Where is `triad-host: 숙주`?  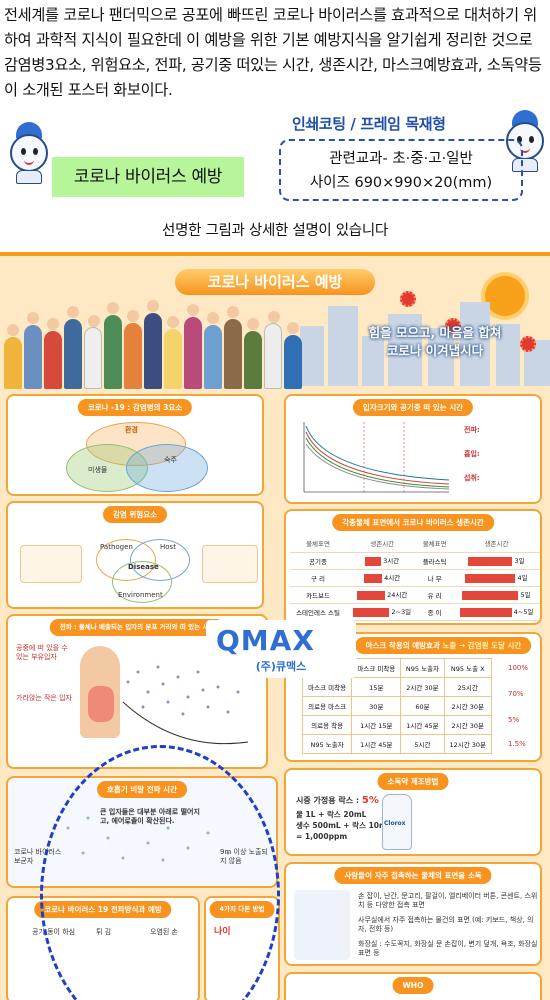
triad-host: 숙주 is located at coordinates (170, 460).